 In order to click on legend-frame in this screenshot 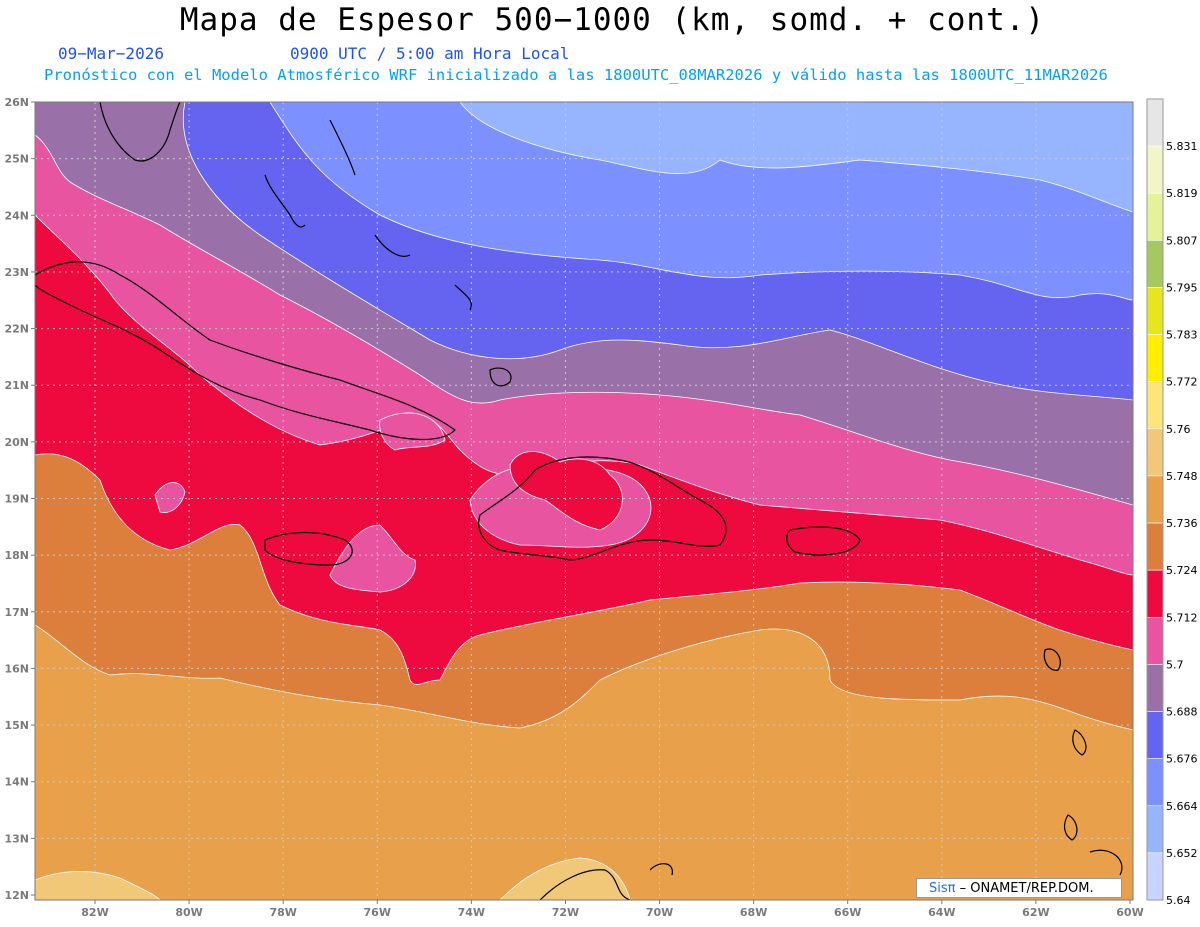, I will do `click(1155, 499)`.